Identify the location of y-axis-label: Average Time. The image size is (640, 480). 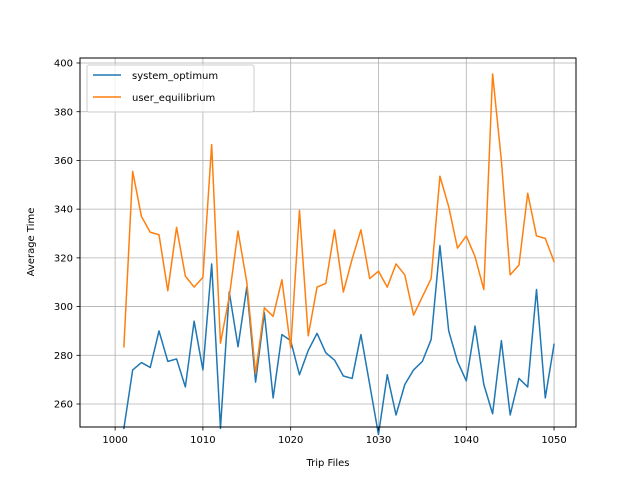
(31, 242).